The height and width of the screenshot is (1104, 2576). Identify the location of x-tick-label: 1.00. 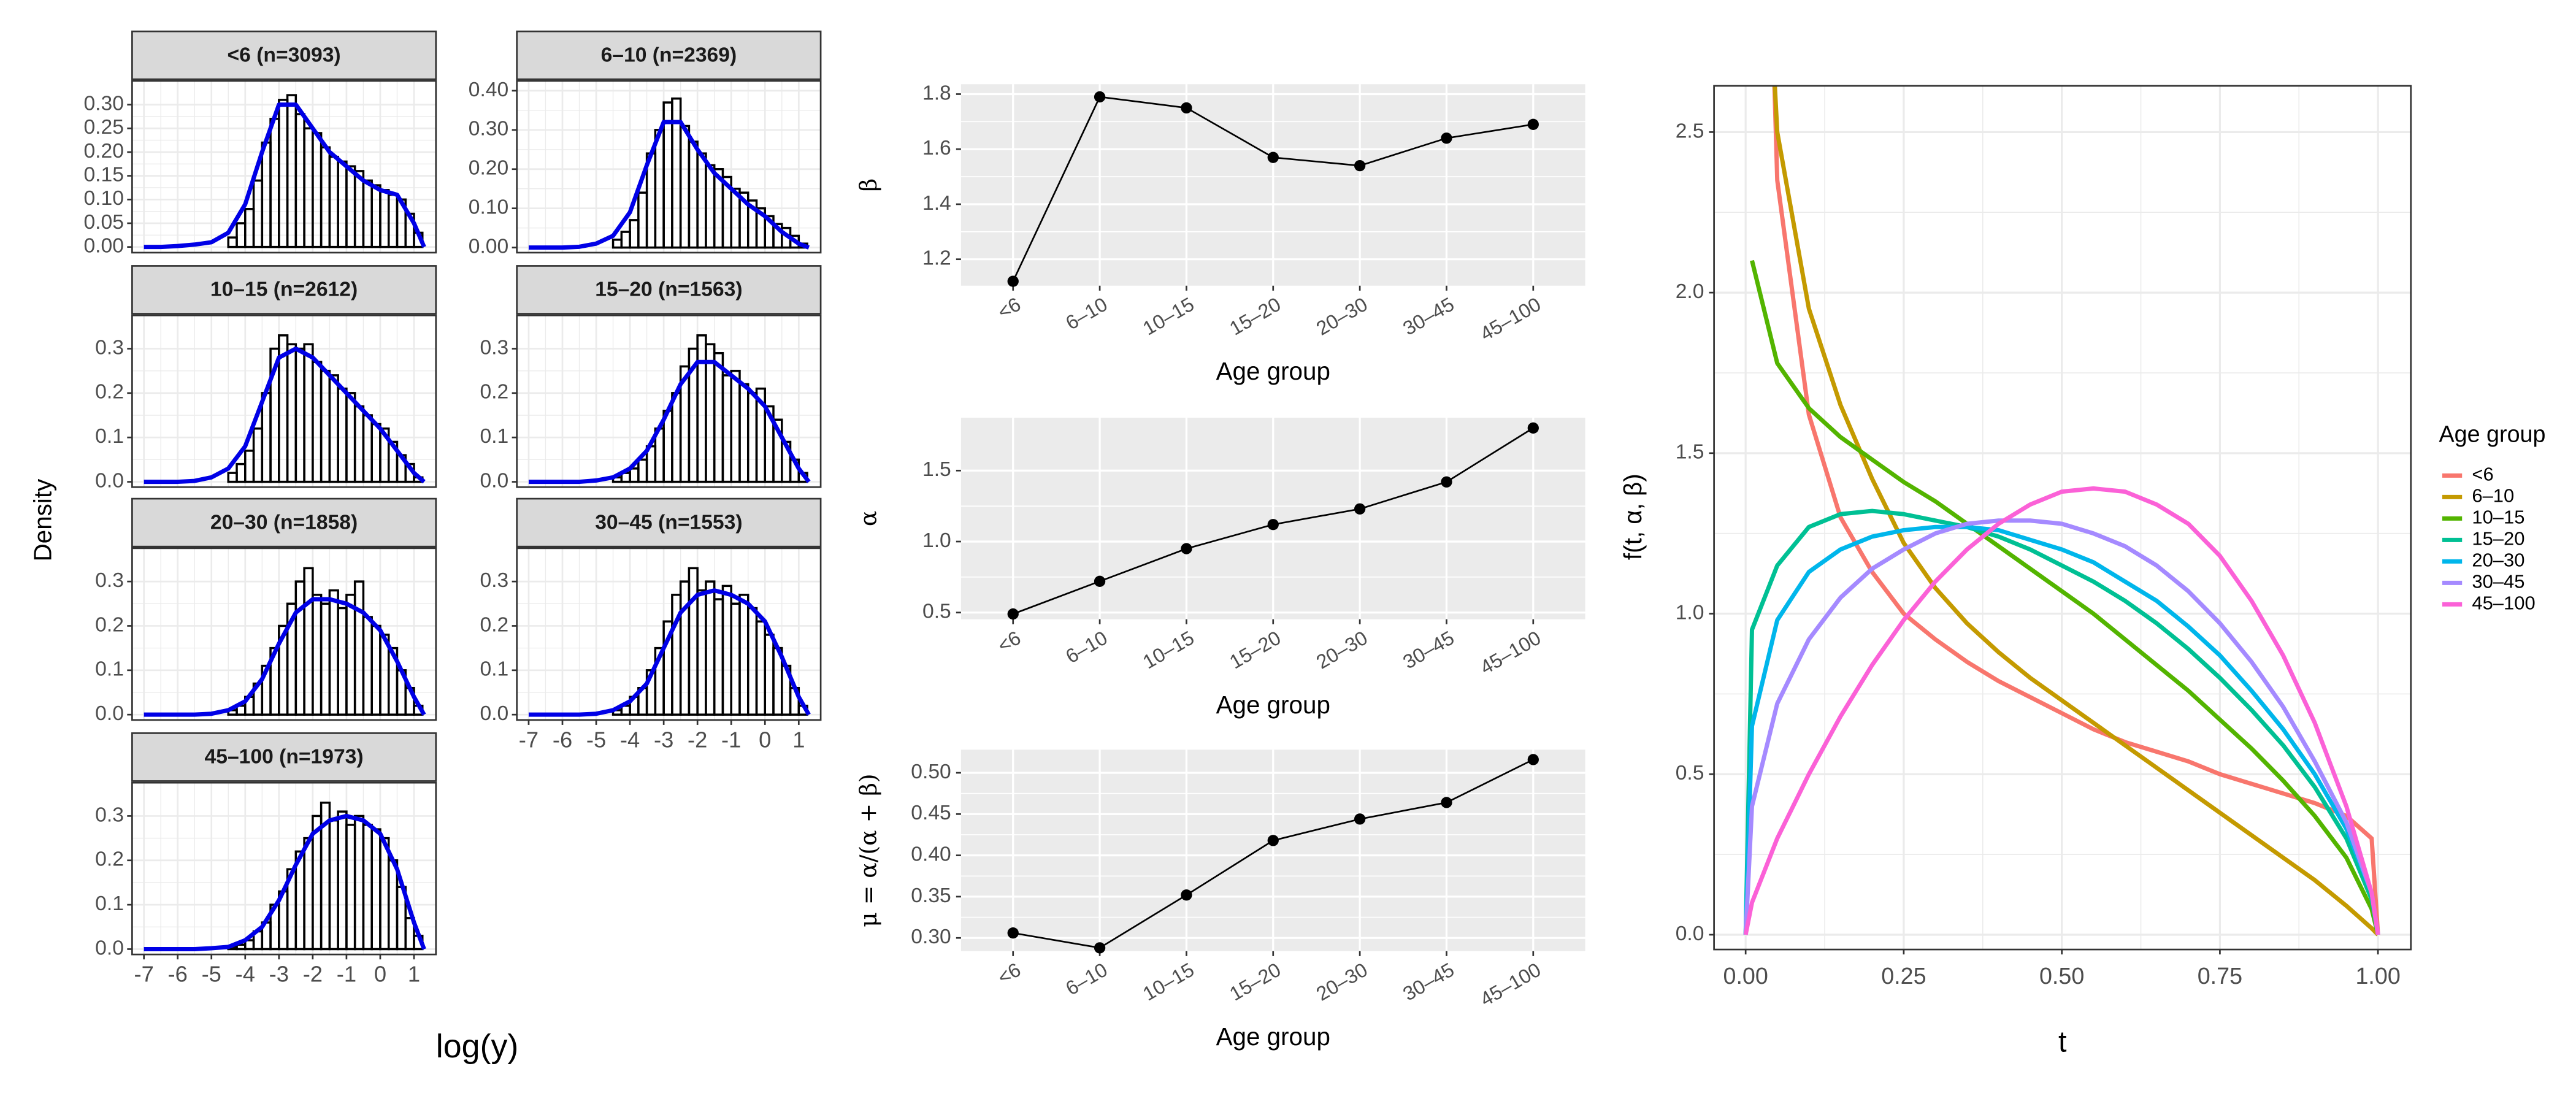
(2377, 976).